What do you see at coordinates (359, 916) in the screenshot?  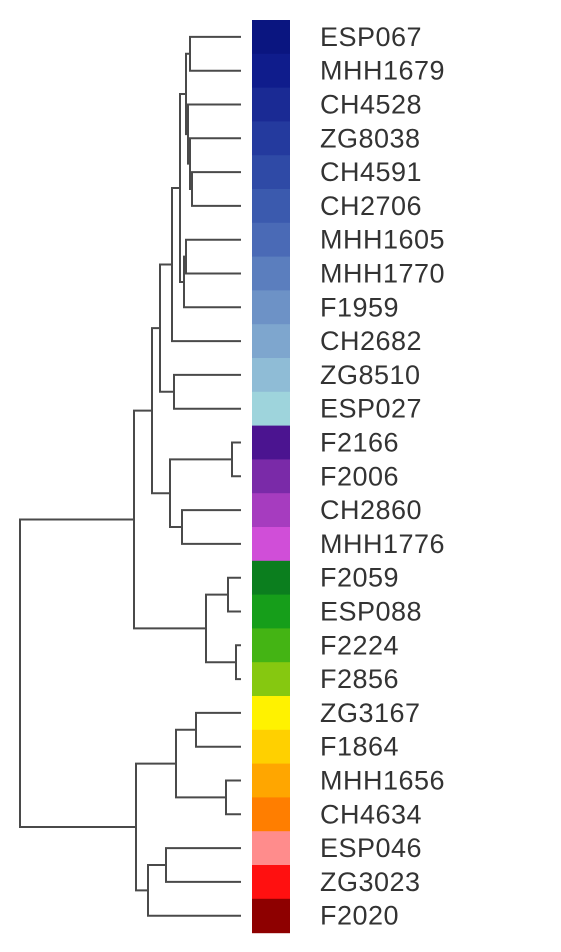 I see `leaf-label: F2020` at bounding box center [359, 916].